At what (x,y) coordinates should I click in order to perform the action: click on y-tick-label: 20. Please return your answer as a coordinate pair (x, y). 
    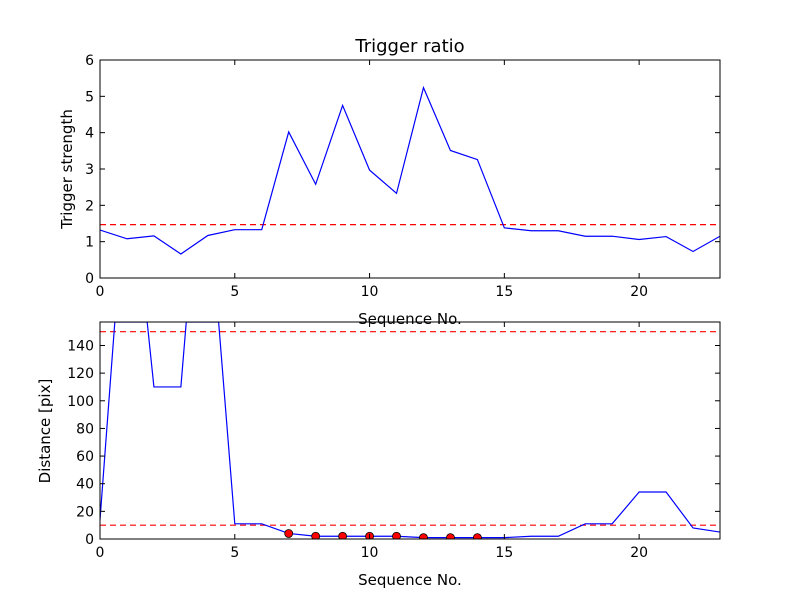
    Looking at the image, I should click on (85, 512).